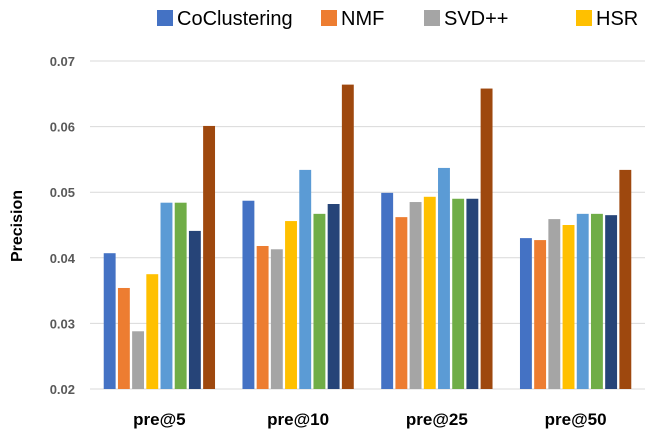 Image resolution: width=657 pixels, height=444 pixels. What do you see at coordinates (476, 19) in the screenshot?
I see `legend-label: SVD++` at bounding box center [476, 19].